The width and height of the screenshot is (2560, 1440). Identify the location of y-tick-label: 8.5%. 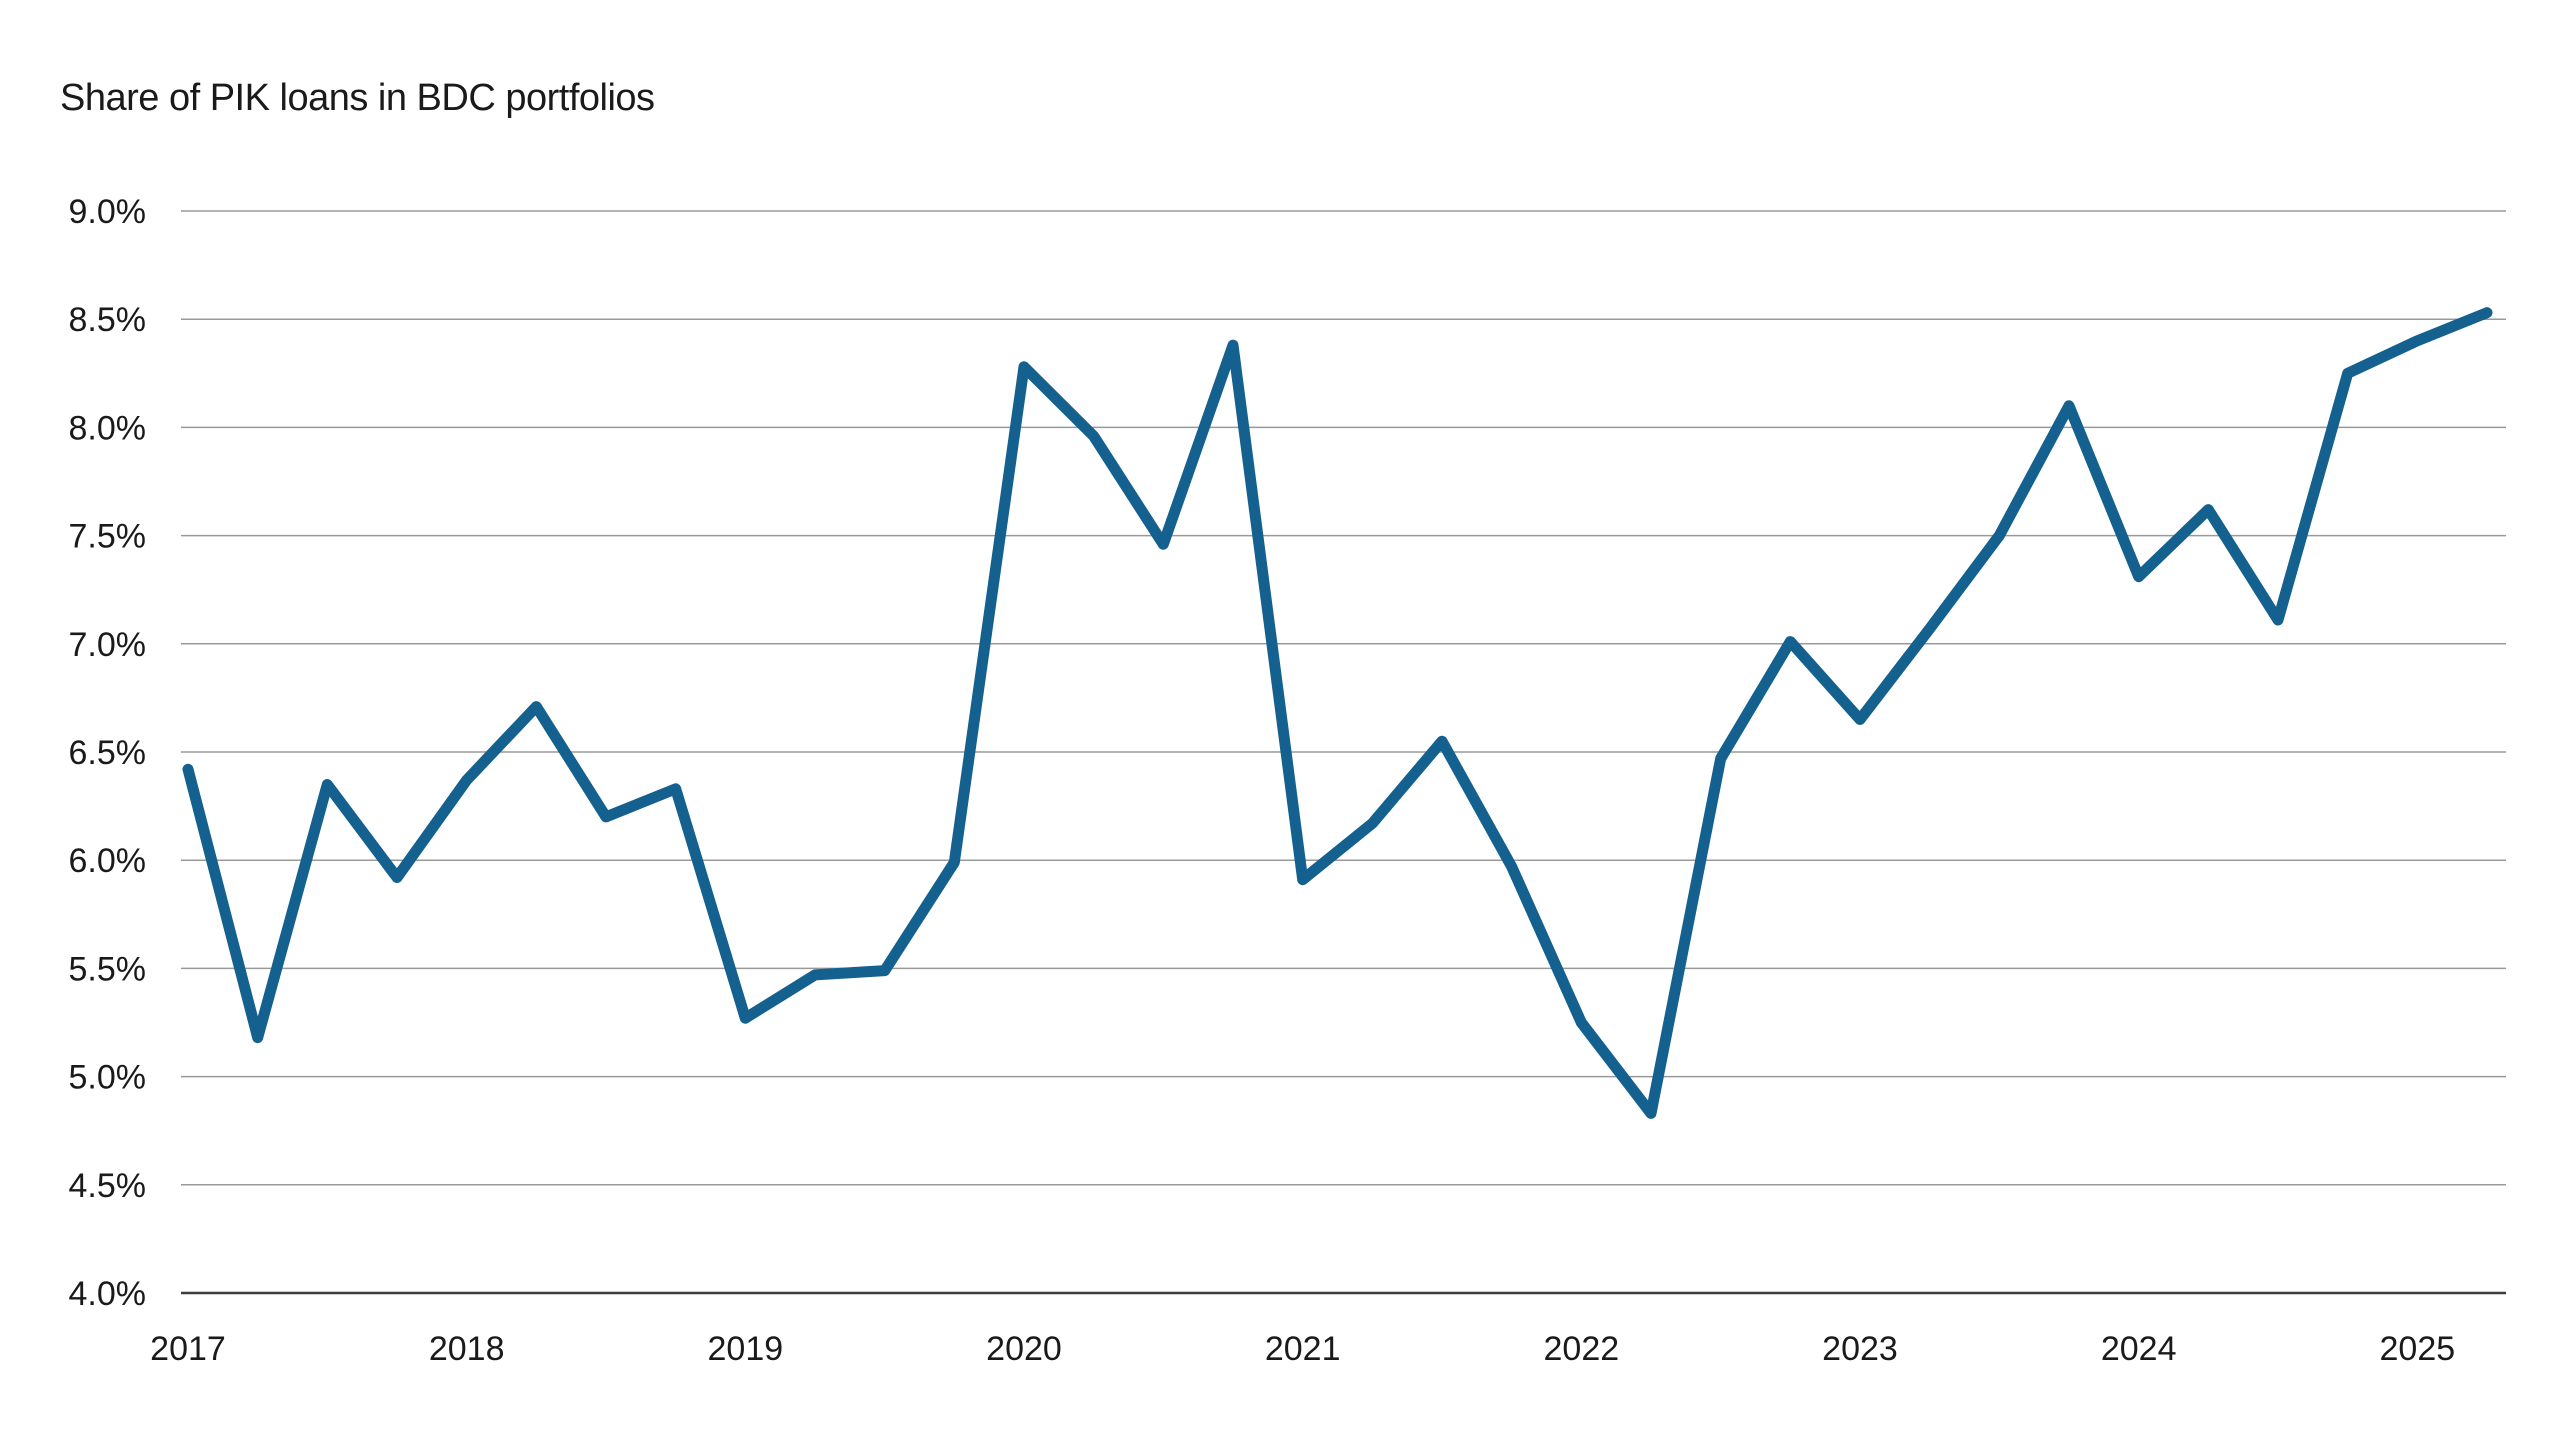
(108, 320).